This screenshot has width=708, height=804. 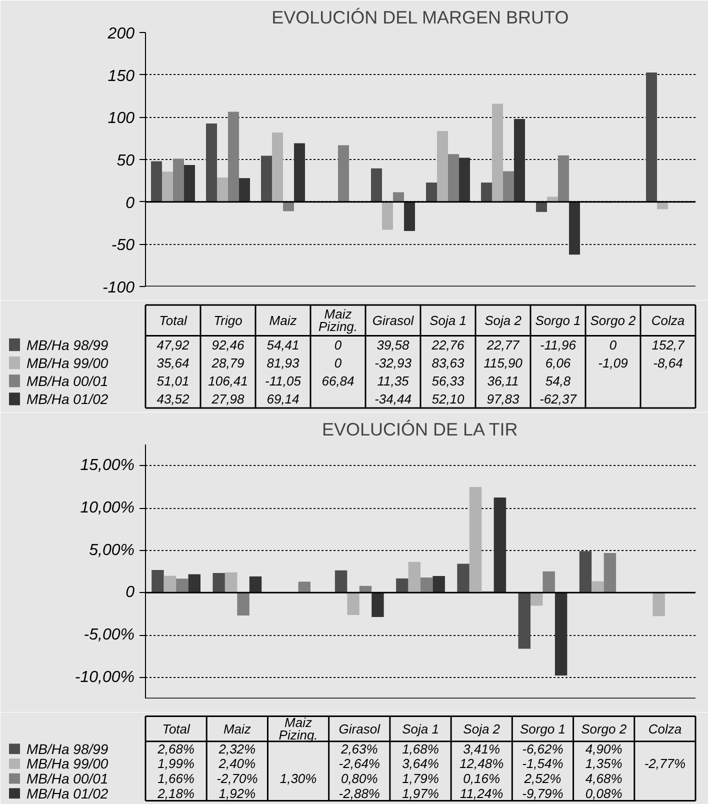 What do you see at coordinates (173, 362) in the screenshot?
I see `data-label: 35,64` at bounding box center [173, 362].